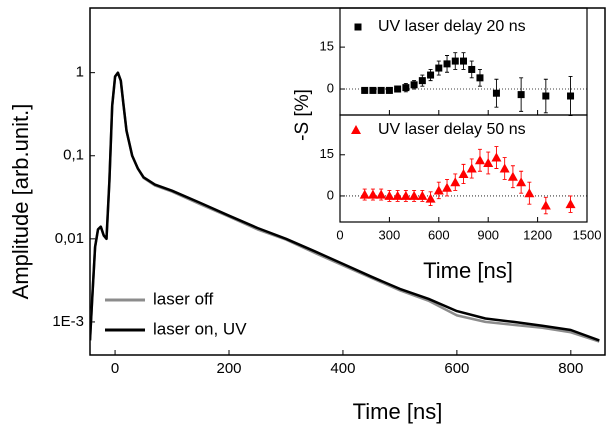 This screenshot has height=435, width=607. I want to click on legend-label: laser on, UV, so click(200, 328).